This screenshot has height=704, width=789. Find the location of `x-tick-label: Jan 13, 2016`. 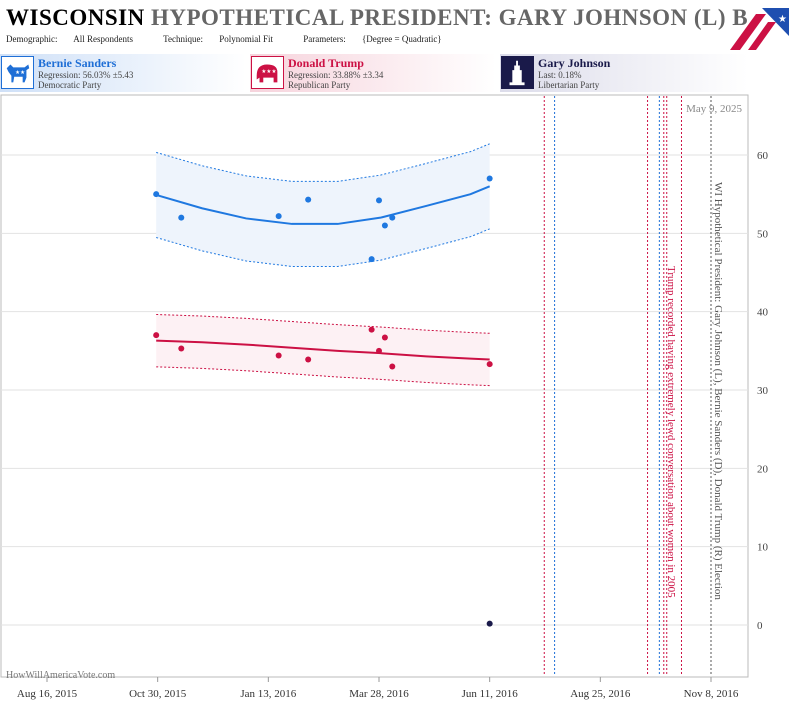

x-tick-label: Jan 13, 2016 is located at coordinates (268, 694).